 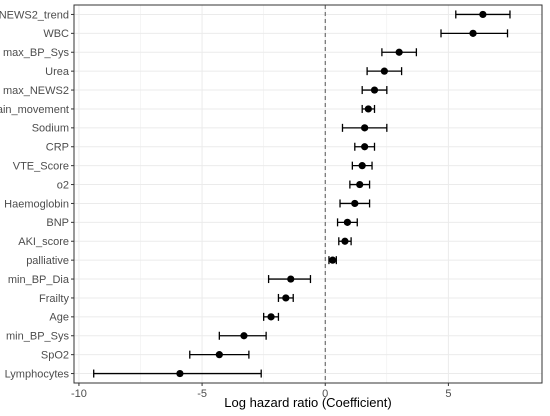 What do you see at coordinates (57, 148) in the screenshot?
I see `y-tick-label: CRP` at bounding box center [57, 148].